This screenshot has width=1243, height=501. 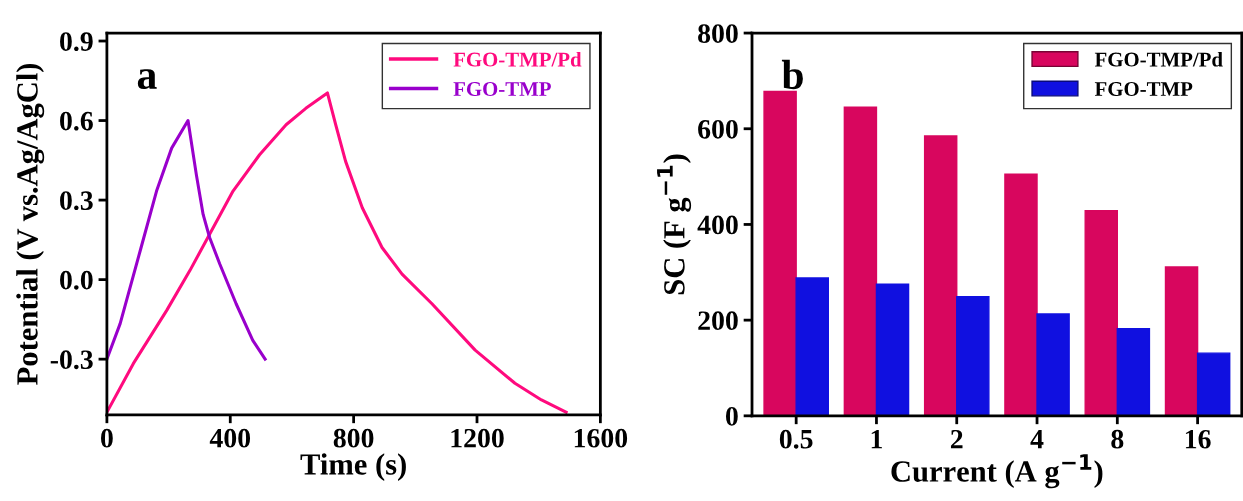 I want to click on y-tick-label: 600, so click(x=718, y=129).